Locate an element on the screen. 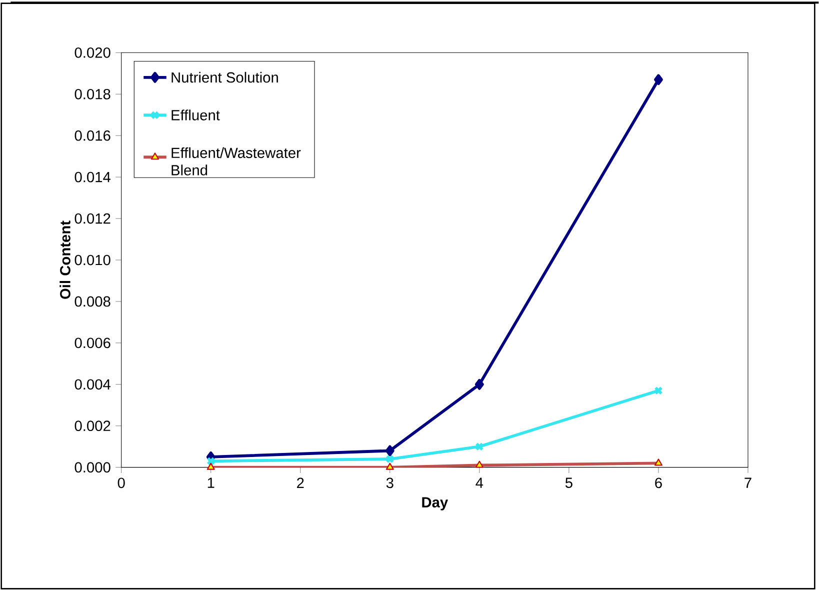 The image size is (819, 590). y-tick-label: 0.006 is located at coordinates (92, 343).